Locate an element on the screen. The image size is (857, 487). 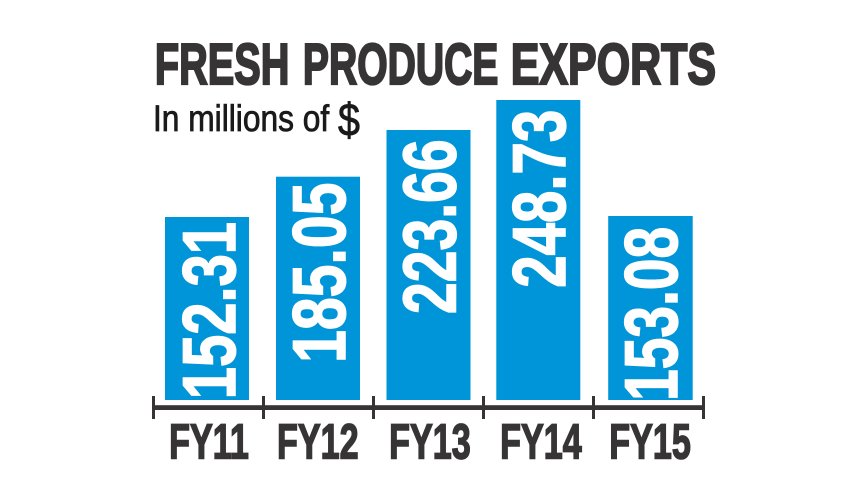
svg-text: FY11 is located at coordinates (209, 442).